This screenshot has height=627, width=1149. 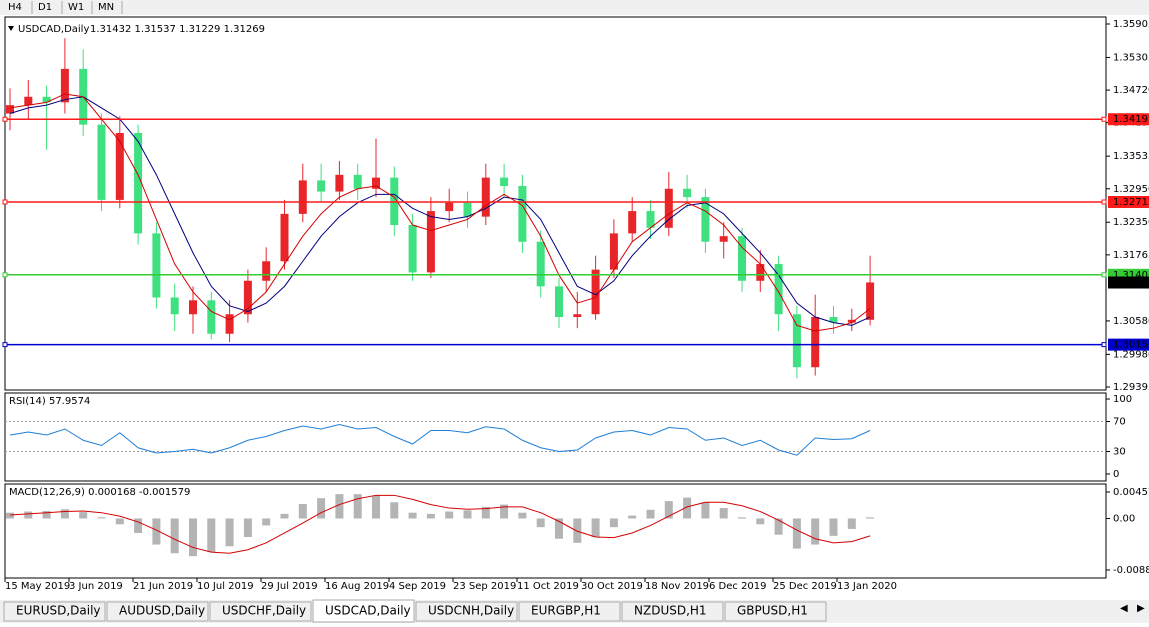 I want to click on tab-label: NZDUSD,H1, so click(x=670, y=611).